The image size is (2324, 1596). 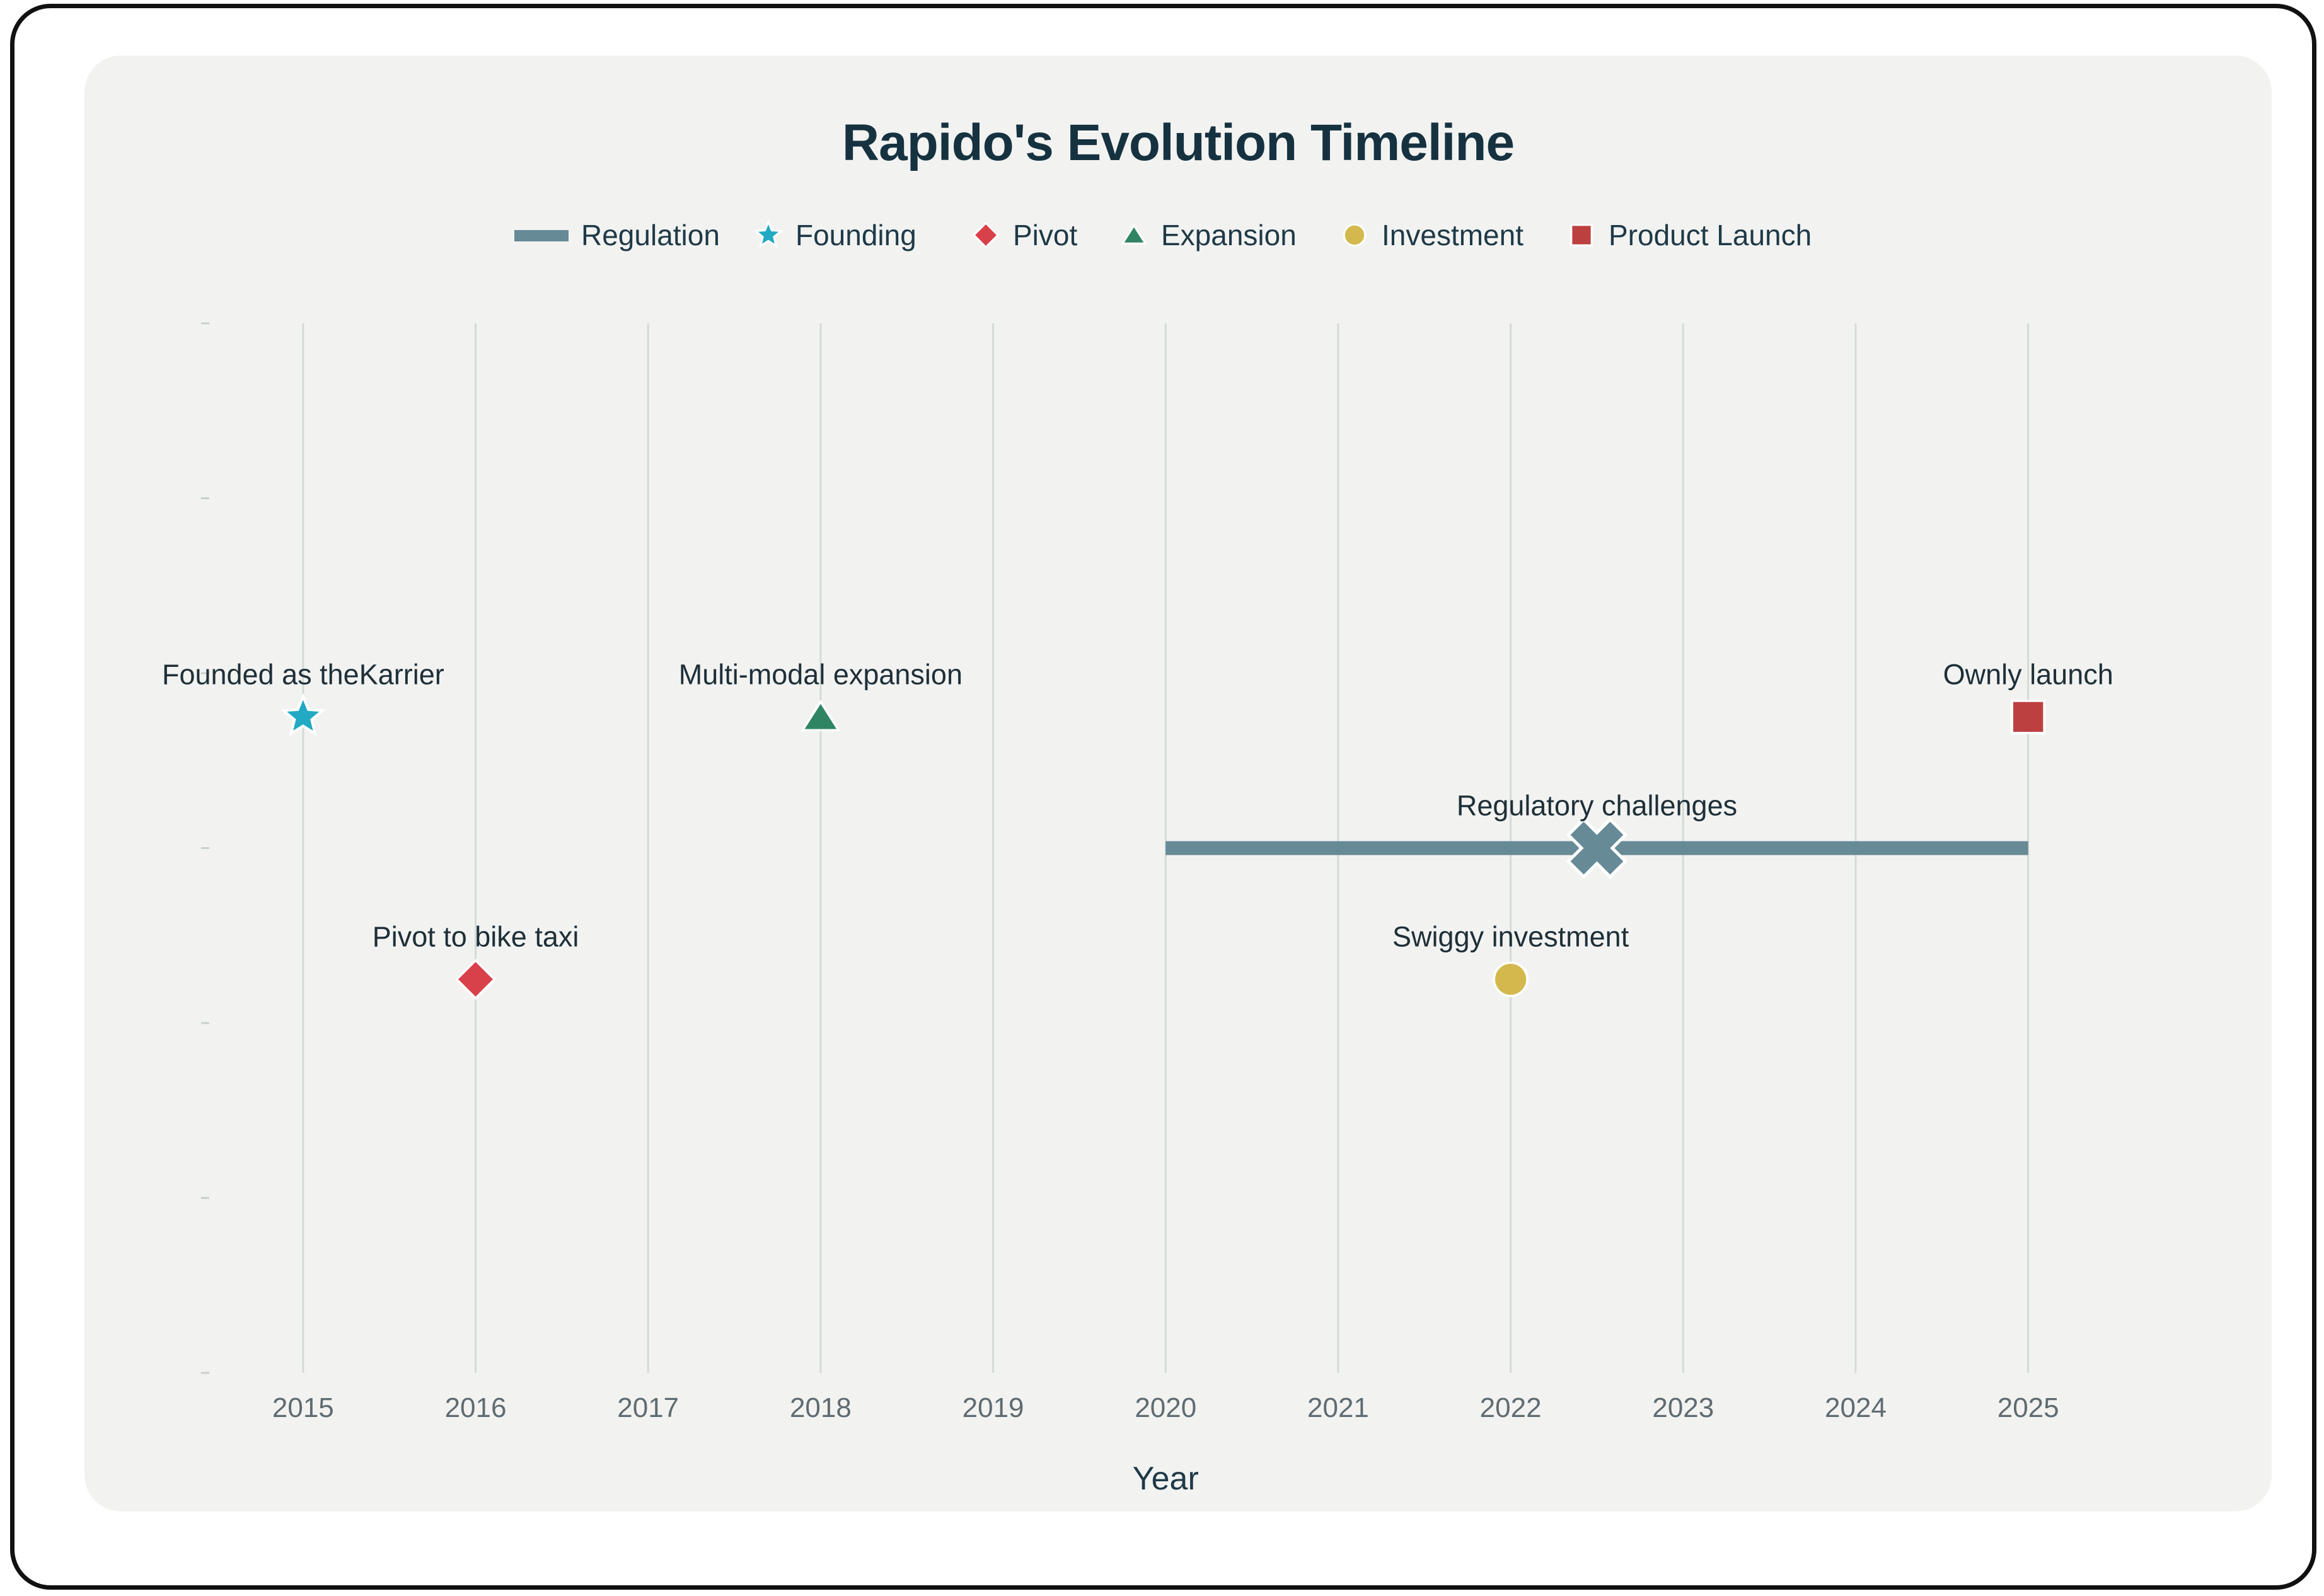 What do you see at coordinates (1510, 937) in the screenshot?
I see `event-label-3: Swiggy investment` at bounding box center [1510, 937].